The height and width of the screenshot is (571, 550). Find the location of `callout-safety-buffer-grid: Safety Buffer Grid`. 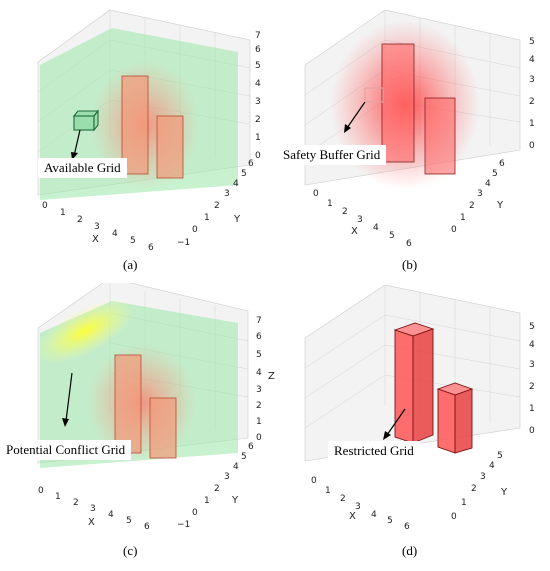

callout-safety-buffer-grid: Safety Buffer Grid is located at coordinates (332, 155).